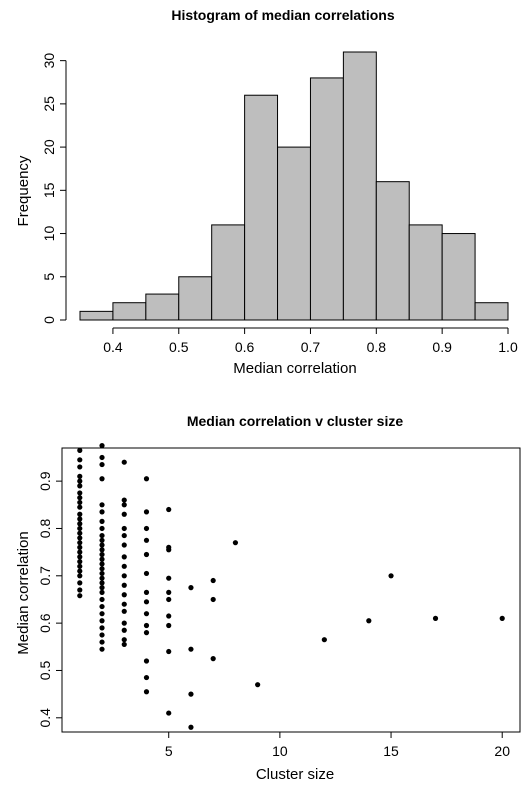 Image resolution: width=524 pixels, height=785 pixels. What do you see at coordinates (310, 341) in the screenshot?
I see `histogram-x-ticks: 0.4 0.5 0.6 0.7 0.8 0.9 1.0` at bounding box center [310, 341].